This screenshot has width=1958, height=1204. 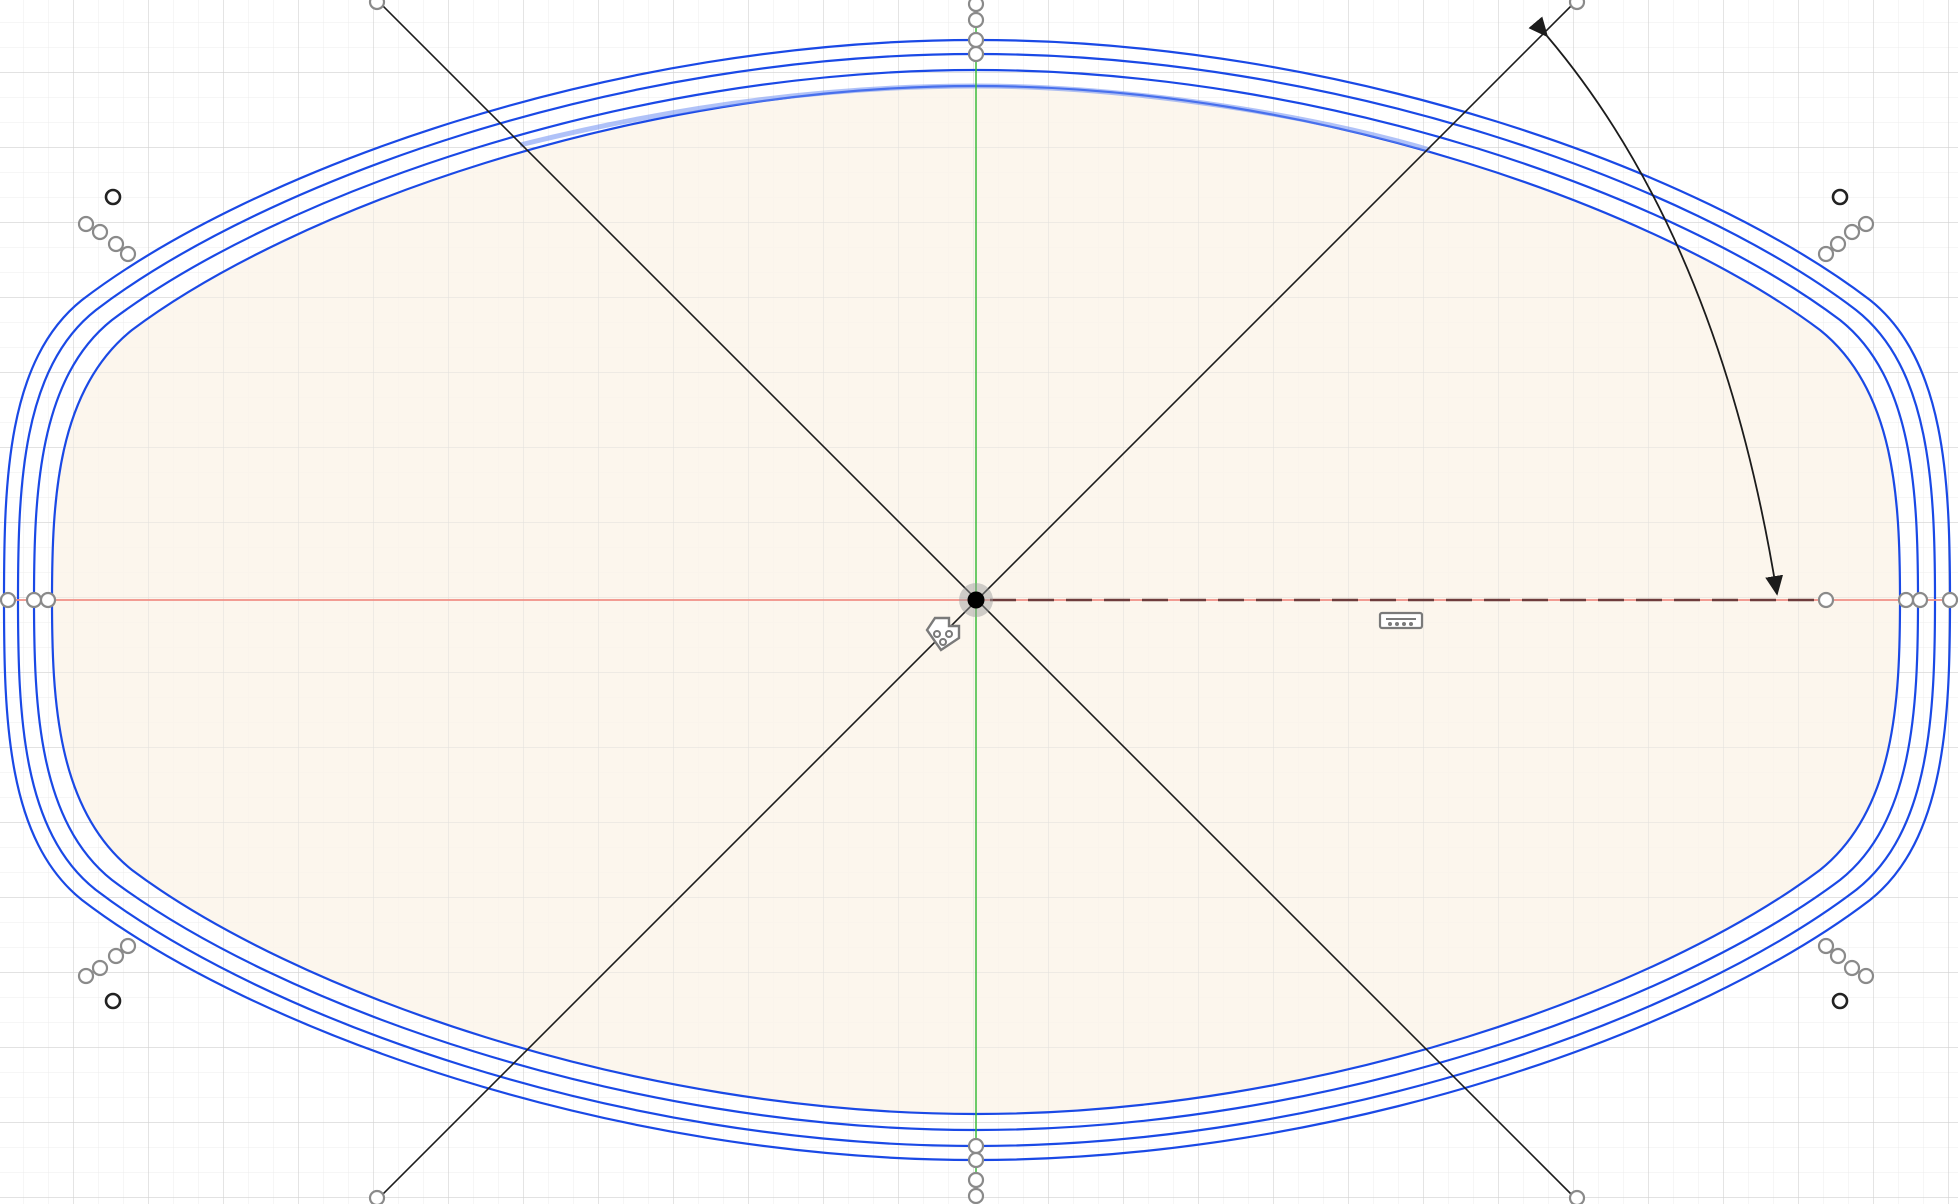 I want to click on origin-point, so click(x=976, y=600).